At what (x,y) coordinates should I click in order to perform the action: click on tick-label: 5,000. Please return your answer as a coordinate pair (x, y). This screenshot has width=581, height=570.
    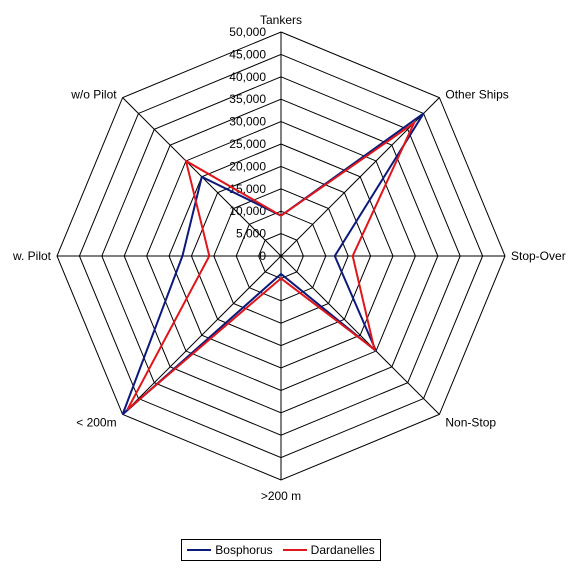
    Looking at the image, I should click on (251, 234).